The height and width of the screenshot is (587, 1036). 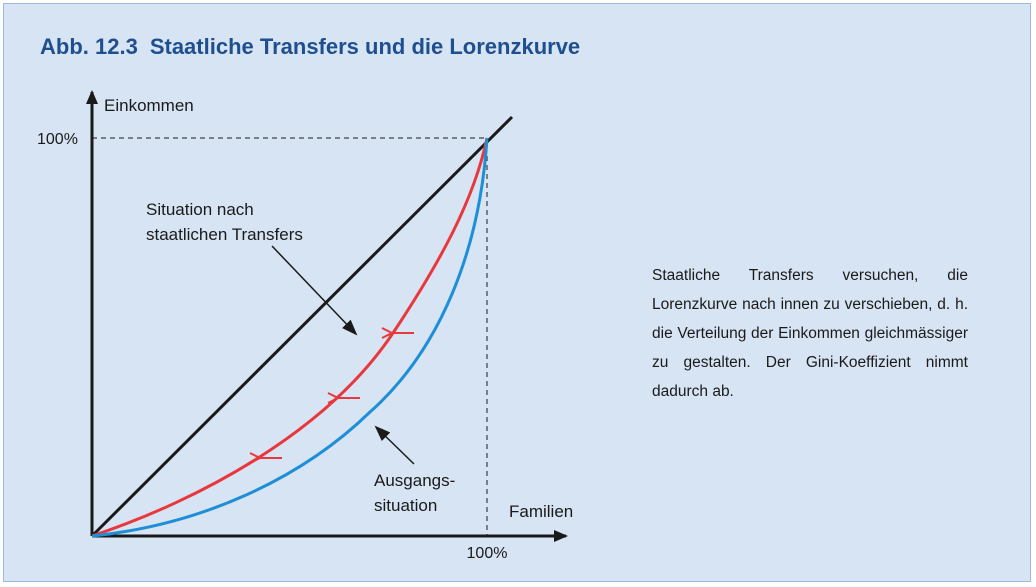 I want to click on figure-number: Abb. 12.3, so click(x=89, y=46).